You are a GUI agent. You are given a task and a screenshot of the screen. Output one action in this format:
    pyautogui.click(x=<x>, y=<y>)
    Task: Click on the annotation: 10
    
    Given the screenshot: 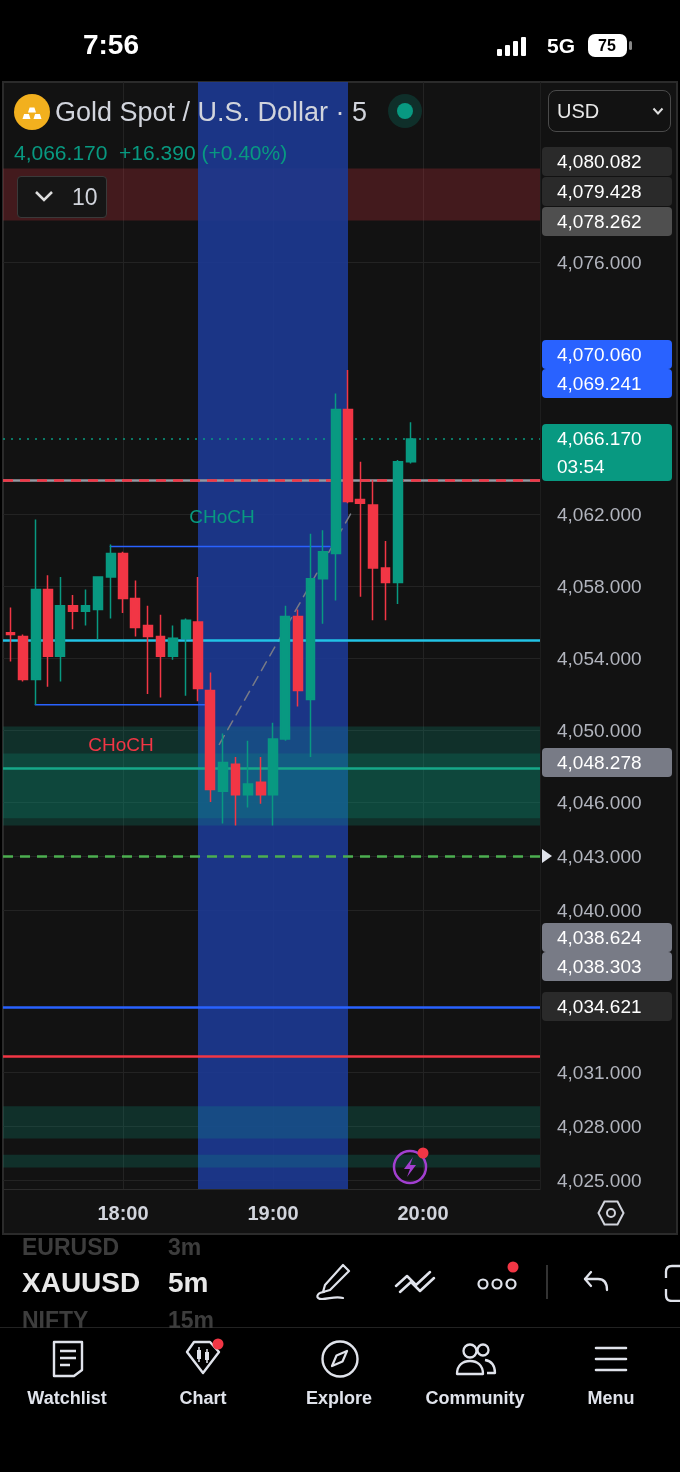 What is the action you would take?
    pyautogui.click(x=85, y=196)
    